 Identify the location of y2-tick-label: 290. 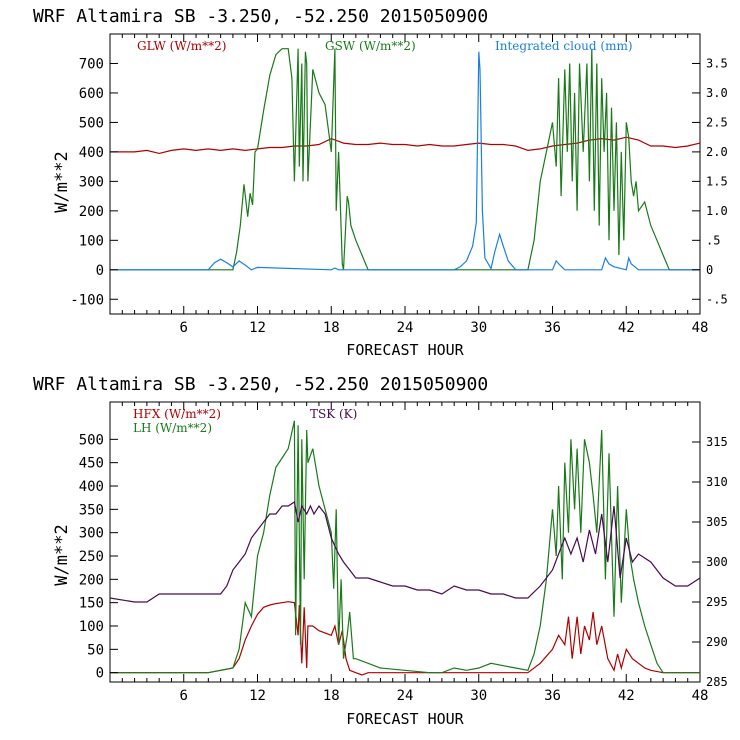
(717, 642).